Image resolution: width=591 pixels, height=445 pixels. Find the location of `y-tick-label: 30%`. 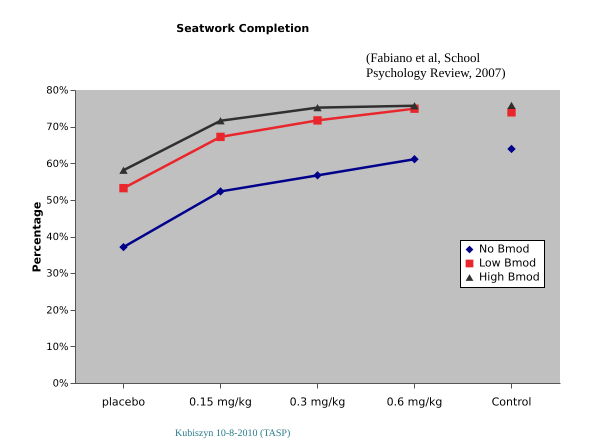

y-tick-label: 30% is located at coordinates (57, 274).